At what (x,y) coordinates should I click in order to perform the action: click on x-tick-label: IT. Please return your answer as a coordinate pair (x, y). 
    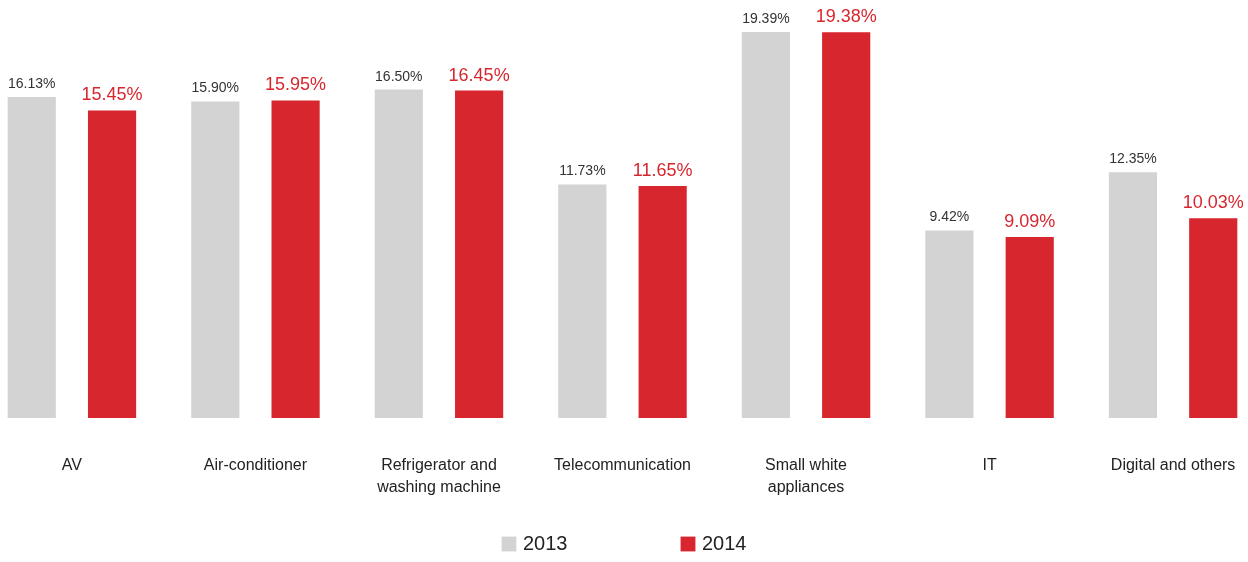
    Looking at the image, I should click on (989, 464).